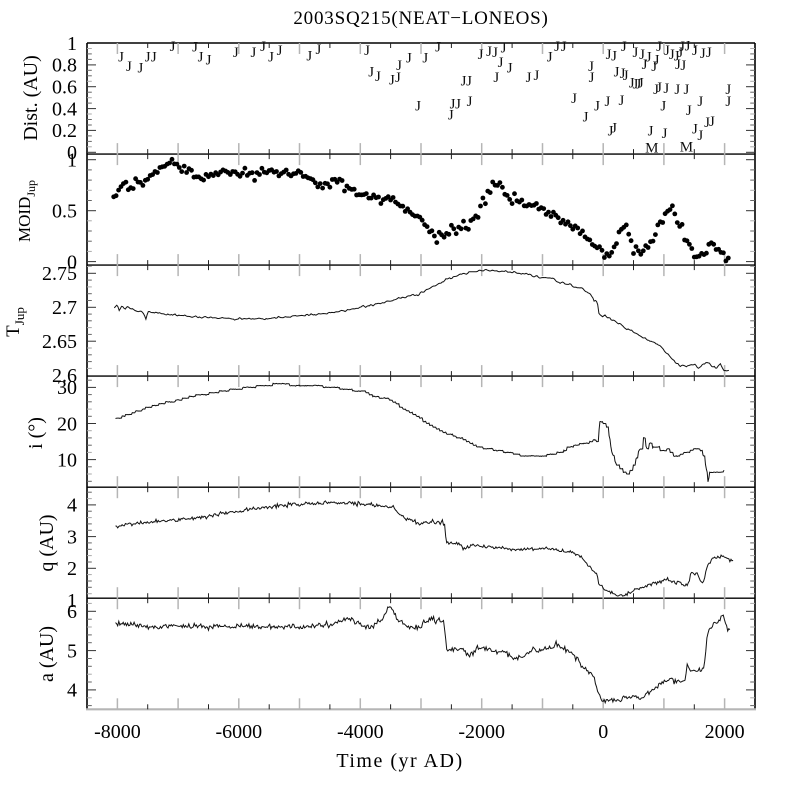 The width and height of the screenshot is (797, 797). Describe the element at coordinates (67, 388) in the screenshot. I see `svg-text: 30` at that location.